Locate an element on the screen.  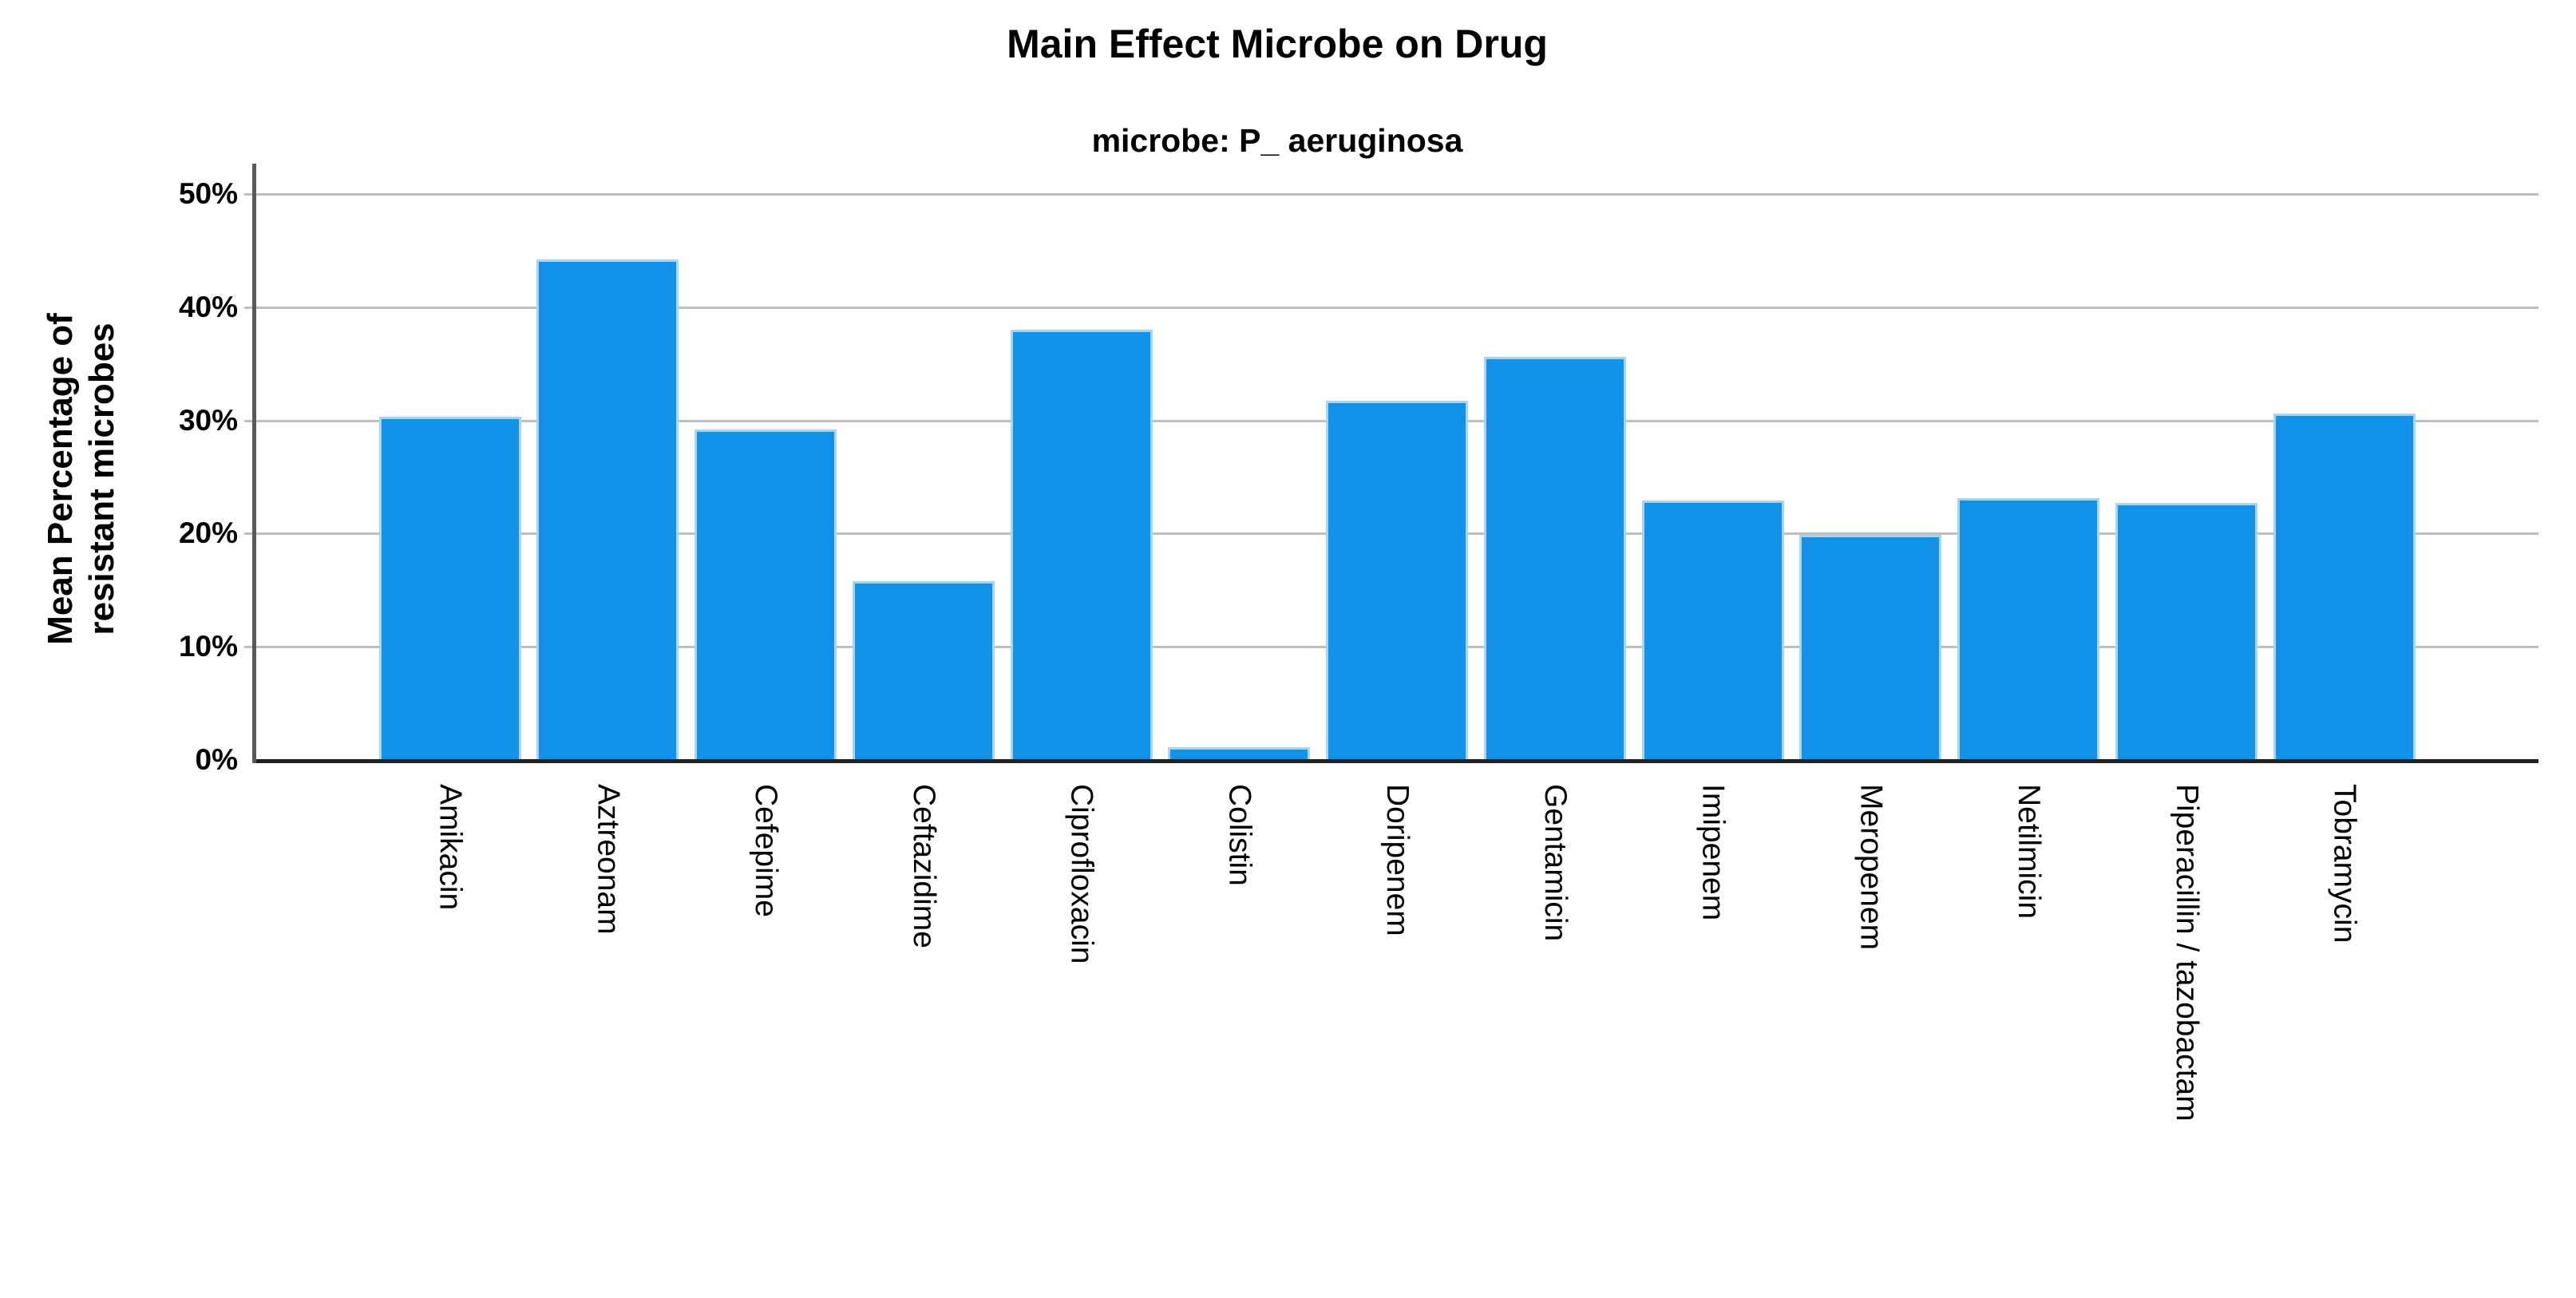
x-tick-label: Gentamicin is located at coordinates (1555, 863).